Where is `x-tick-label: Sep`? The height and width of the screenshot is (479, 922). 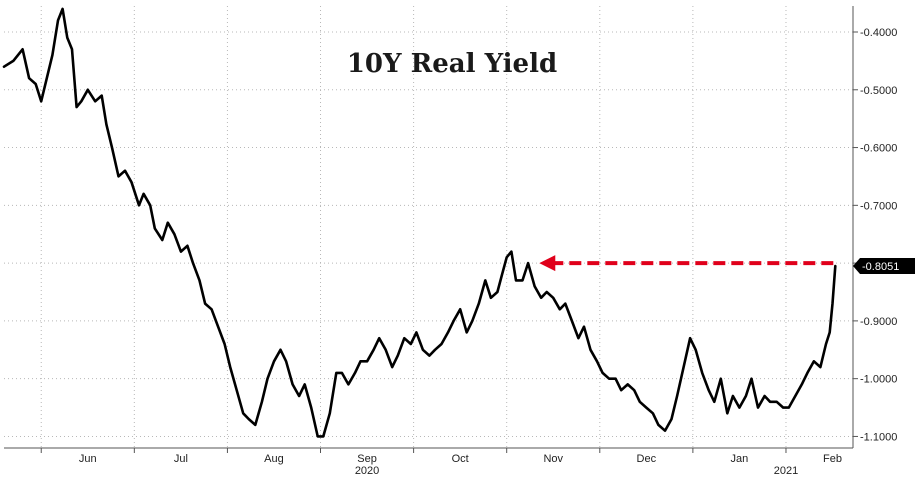
x-tick-label: Sep is located at coordinates (367, 459).